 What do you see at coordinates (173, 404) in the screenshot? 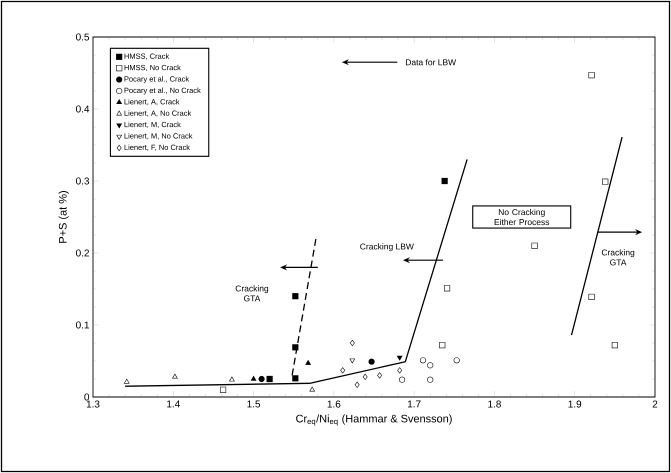
I see `x-tick-label: 1.4` at bounding box center [173, 404].